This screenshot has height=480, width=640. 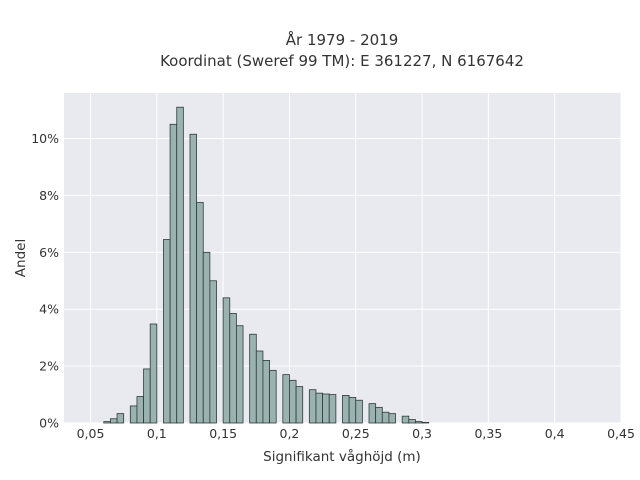 What do you see at coordinates (49, 252) in the screenshot?
I see `y-tick-label: 6%` at bounding box center [49, 252].